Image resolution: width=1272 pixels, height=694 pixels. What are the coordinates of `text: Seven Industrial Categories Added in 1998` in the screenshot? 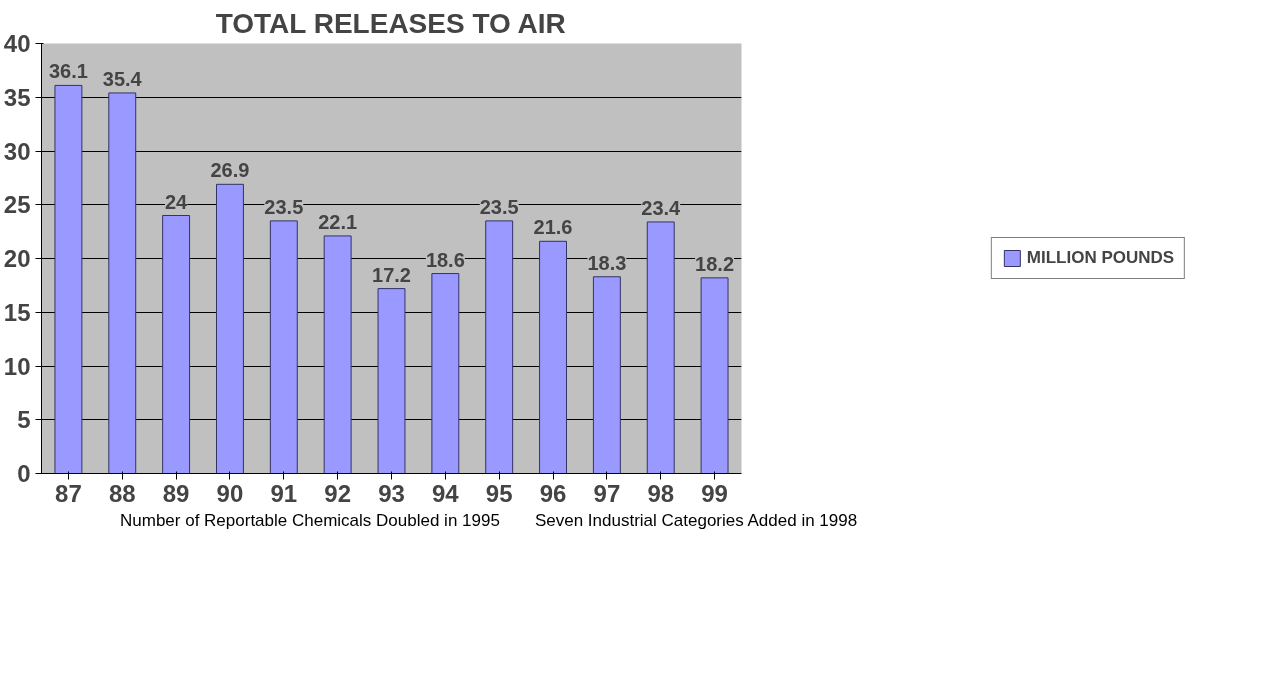 It's located at (696, 521).